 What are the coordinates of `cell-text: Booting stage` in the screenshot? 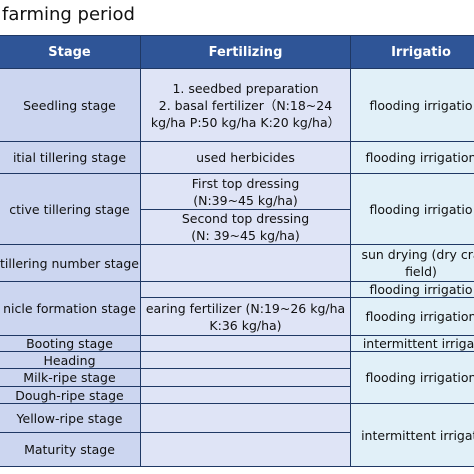 It's located at (69, 343).